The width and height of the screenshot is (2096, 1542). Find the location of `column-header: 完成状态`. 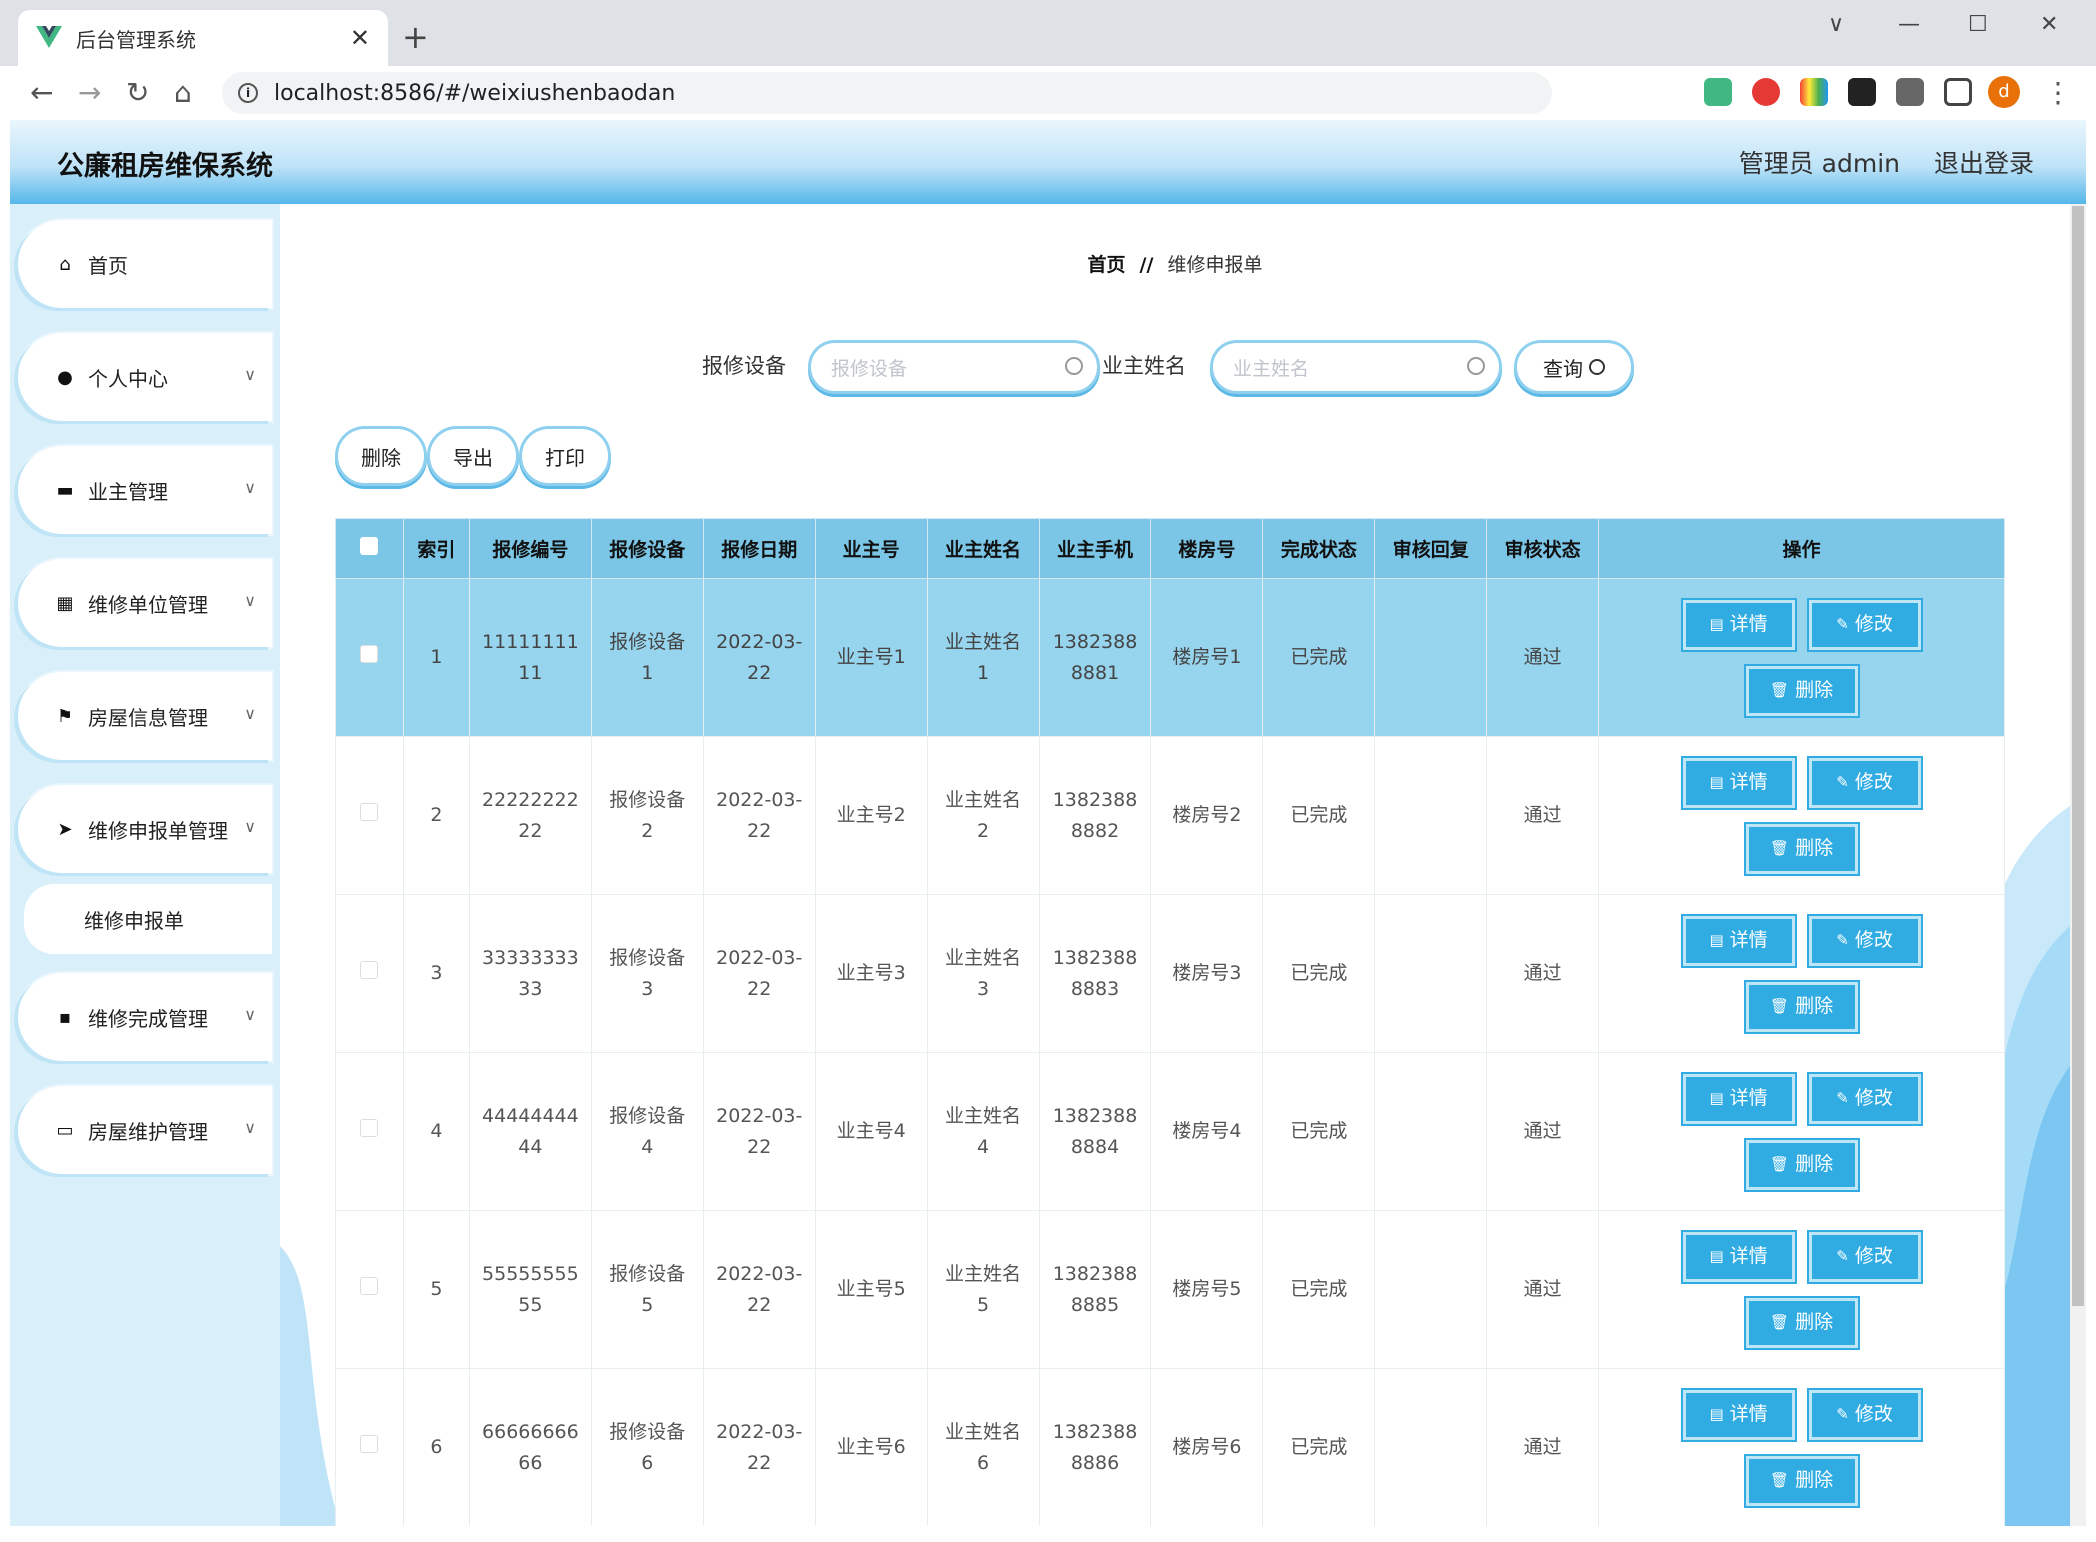

column-header: 完成状态 is located at coordinates (1319, 548).